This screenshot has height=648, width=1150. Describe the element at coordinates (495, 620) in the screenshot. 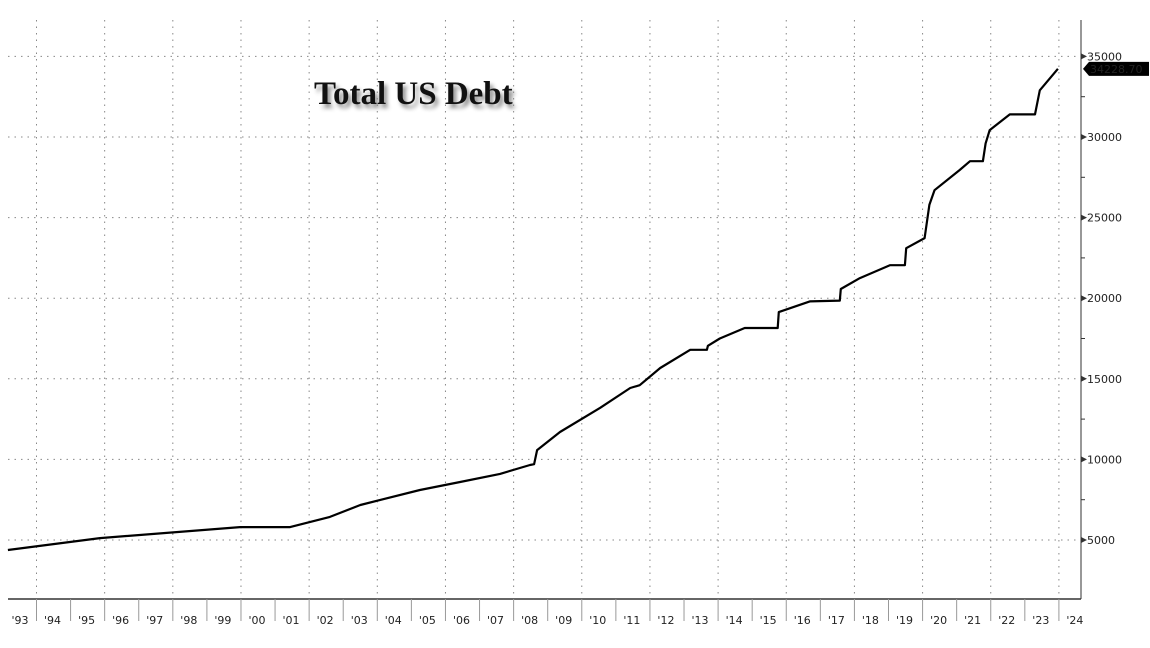

I see `x-tick-label: '07` at that location.